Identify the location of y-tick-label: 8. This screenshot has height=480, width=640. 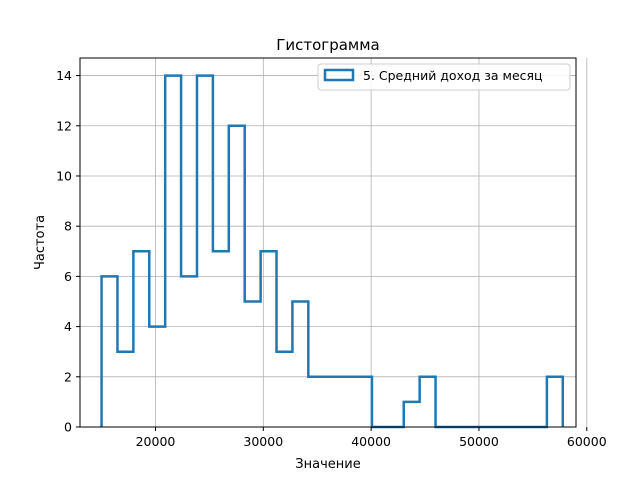
(68, 226).